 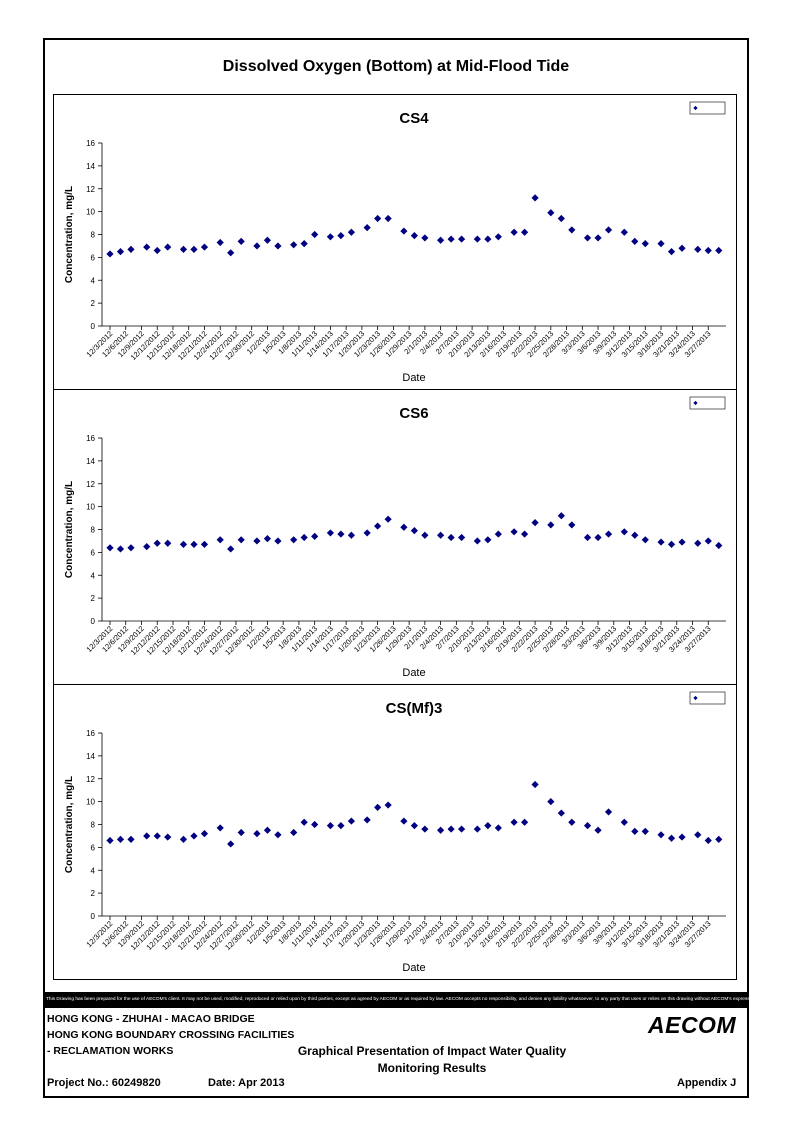 What do you see at coordinates (90, 756) in the screenshot?
I see `y-tick-label: 14` at bounding box center [90, 756].